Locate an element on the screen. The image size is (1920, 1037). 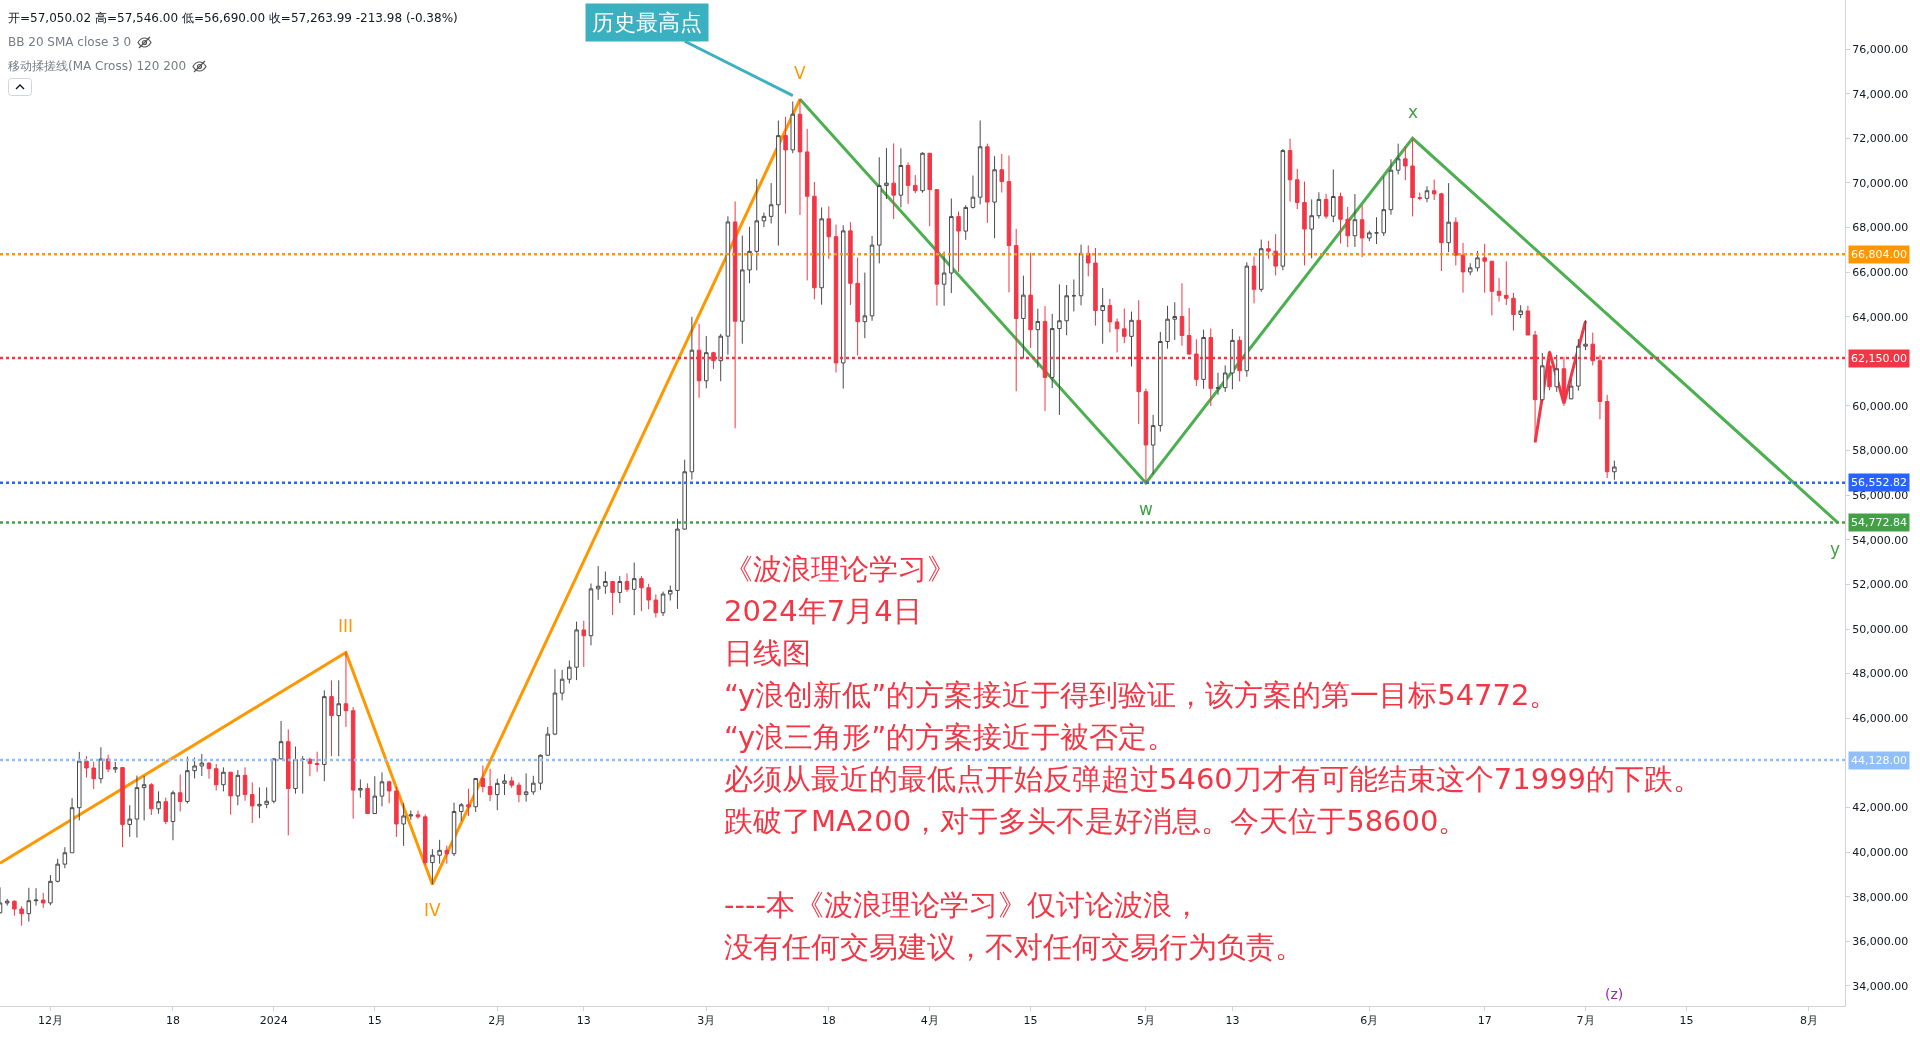
y-tick-label: 42,000.00 is located at coordinates (1880, 808).